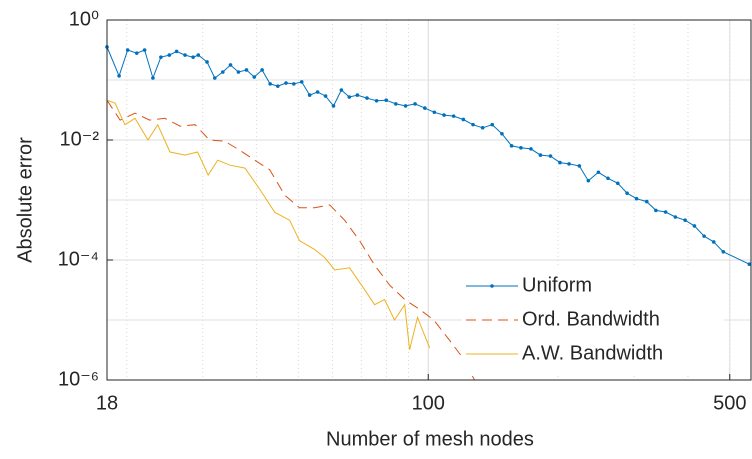  I want to click on y-tick-label: 10⁻⁴, so click(78, 259).